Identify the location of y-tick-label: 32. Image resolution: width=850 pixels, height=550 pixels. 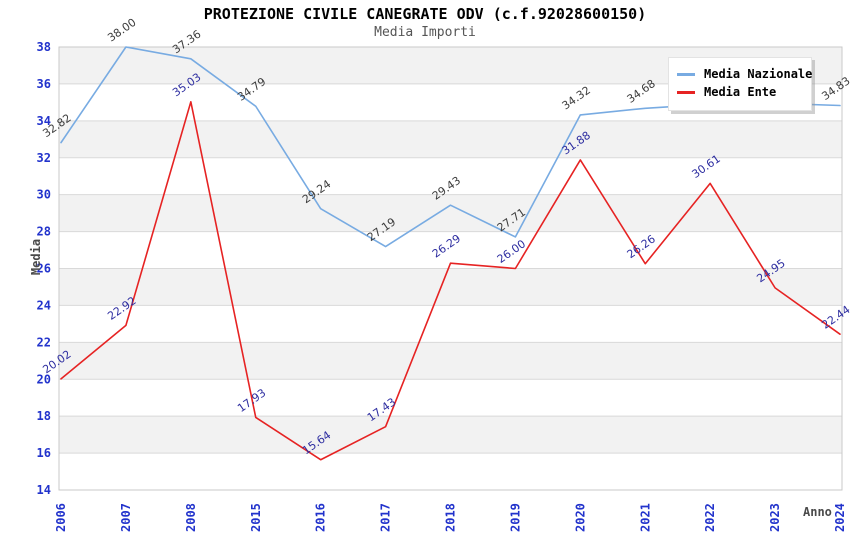
(44, 158).